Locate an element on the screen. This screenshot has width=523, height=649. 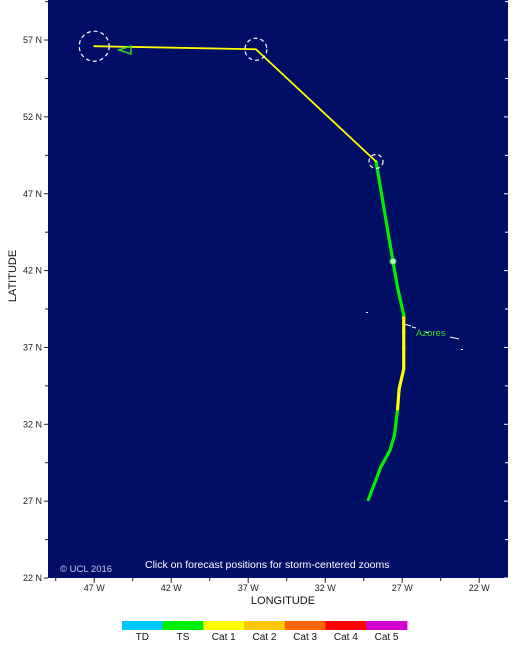
y-axis-title: LATITUDE is located at coordinates (13, 276).